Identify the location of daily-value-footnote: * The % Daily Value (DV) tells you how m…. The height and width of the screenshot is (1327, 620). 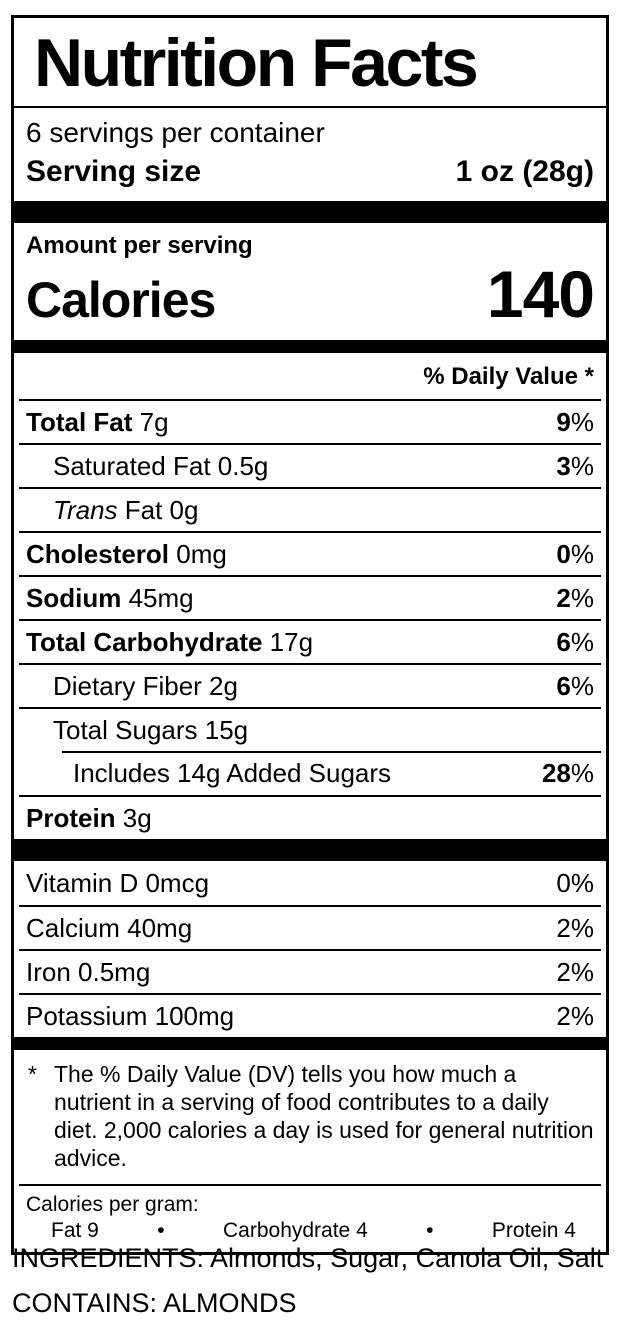
(310, 1117).